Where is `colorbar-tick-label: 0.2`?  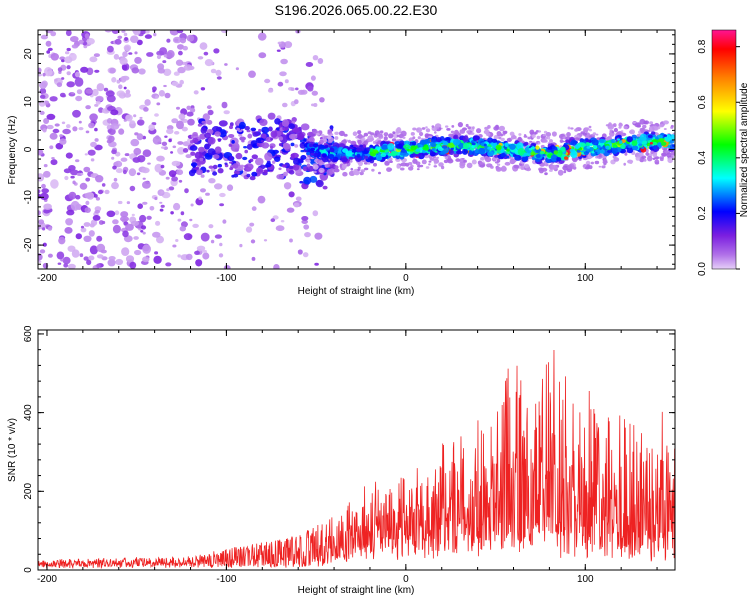
colorbar-tick-label: 0.2 is located at coordinates (702, 213).